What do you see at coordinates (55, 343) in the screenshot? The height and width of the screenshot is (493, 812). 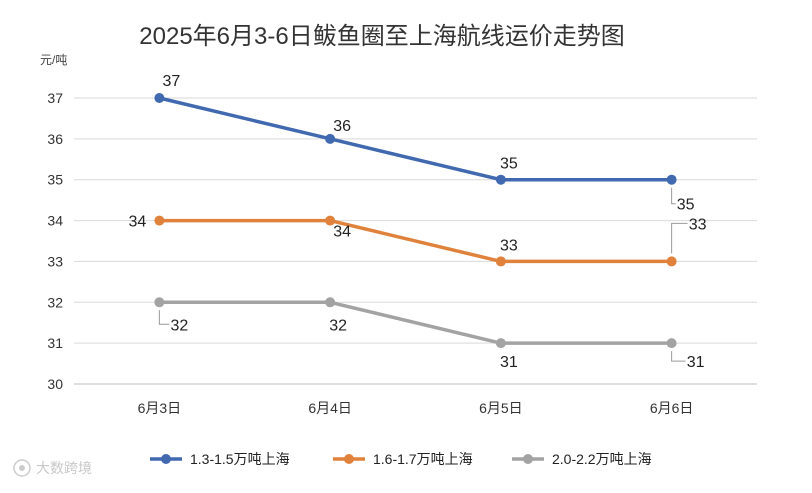 I see `y-tick-label: 31` at bounding box center [55, 343].